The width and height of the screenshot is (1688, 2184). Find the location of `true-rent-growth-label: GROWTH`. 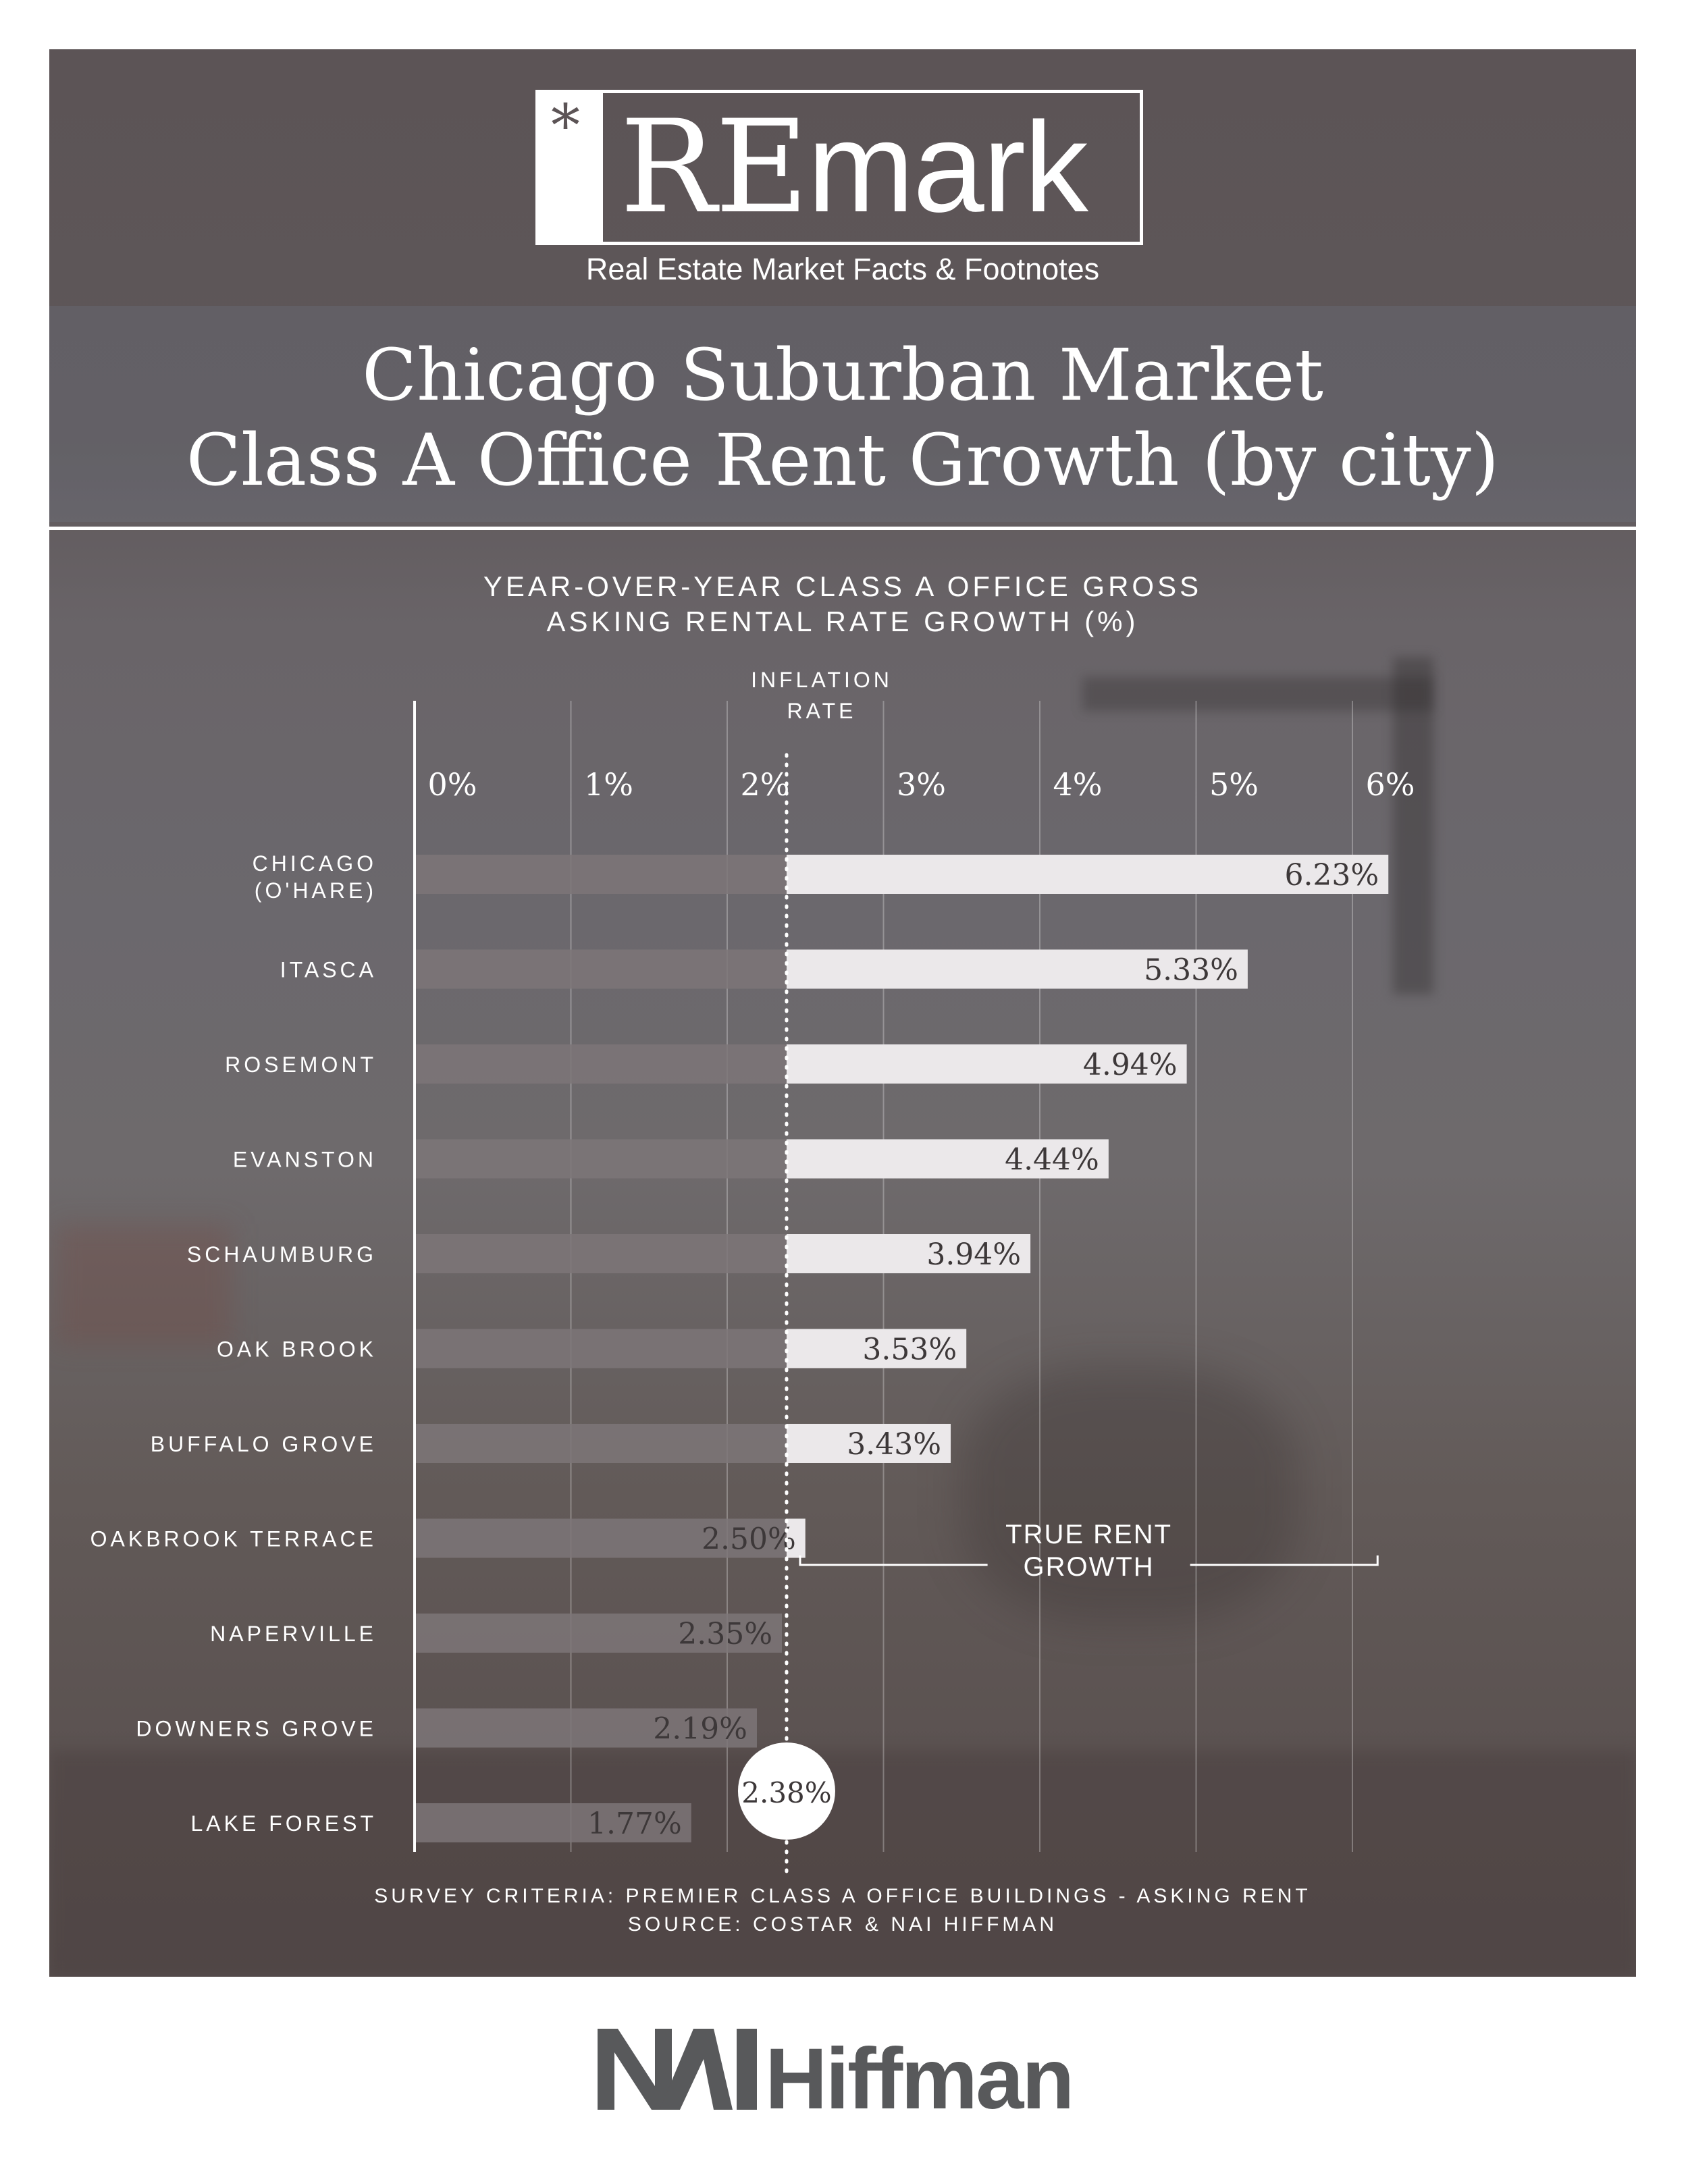

true-rent-growth-label: GROWTH is located at coordinates (1089, 1567).